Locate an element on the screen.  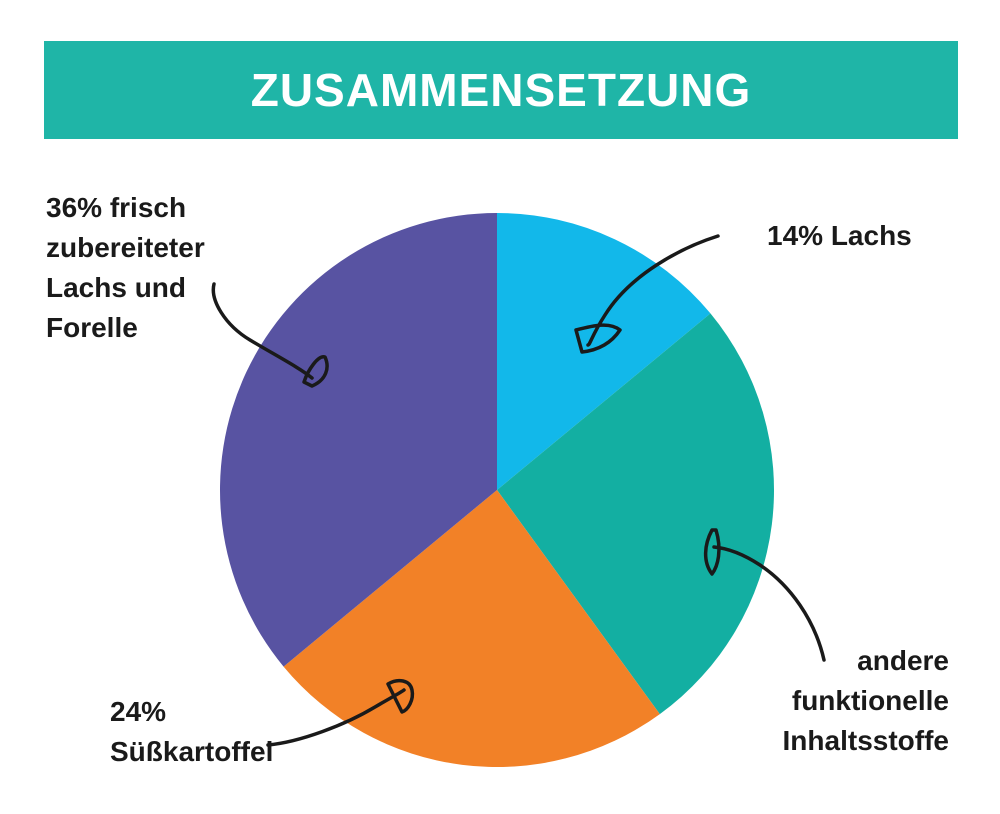
chart-title: ZUSAMMENSETZUNG is located at coordinates (501, 90).